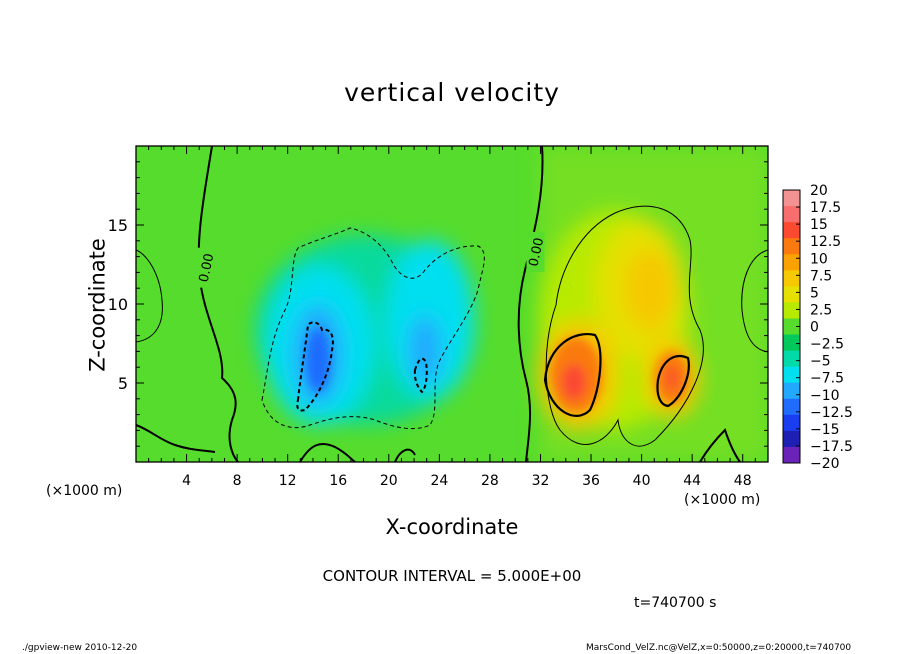 This screenshot has width=904, height=654. What do you see at coordinates (452, 92) in the screenshot?
I see `chart-title: vertical velocity` at bounding box center [452, 92].